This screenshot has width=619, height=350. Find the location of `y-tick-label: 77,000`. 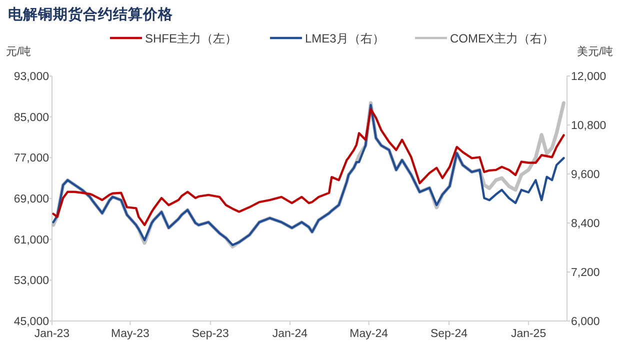

y-tick-label: 77,000 is located at coordinates (31, 158).